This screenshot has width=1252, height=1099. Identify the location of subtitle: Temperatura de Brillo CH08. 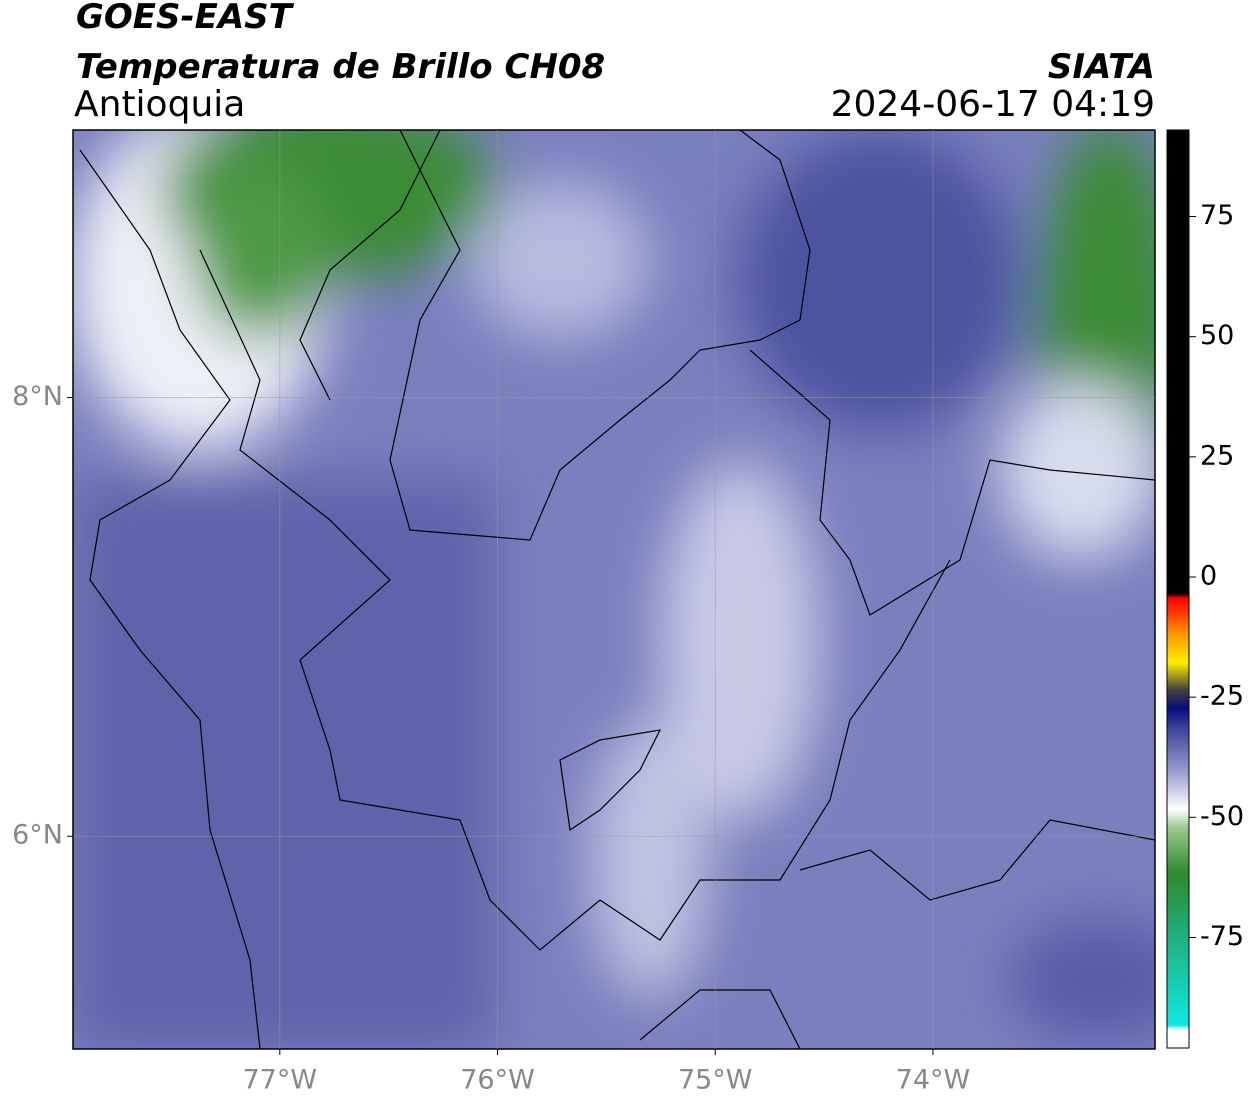
(340, 67).